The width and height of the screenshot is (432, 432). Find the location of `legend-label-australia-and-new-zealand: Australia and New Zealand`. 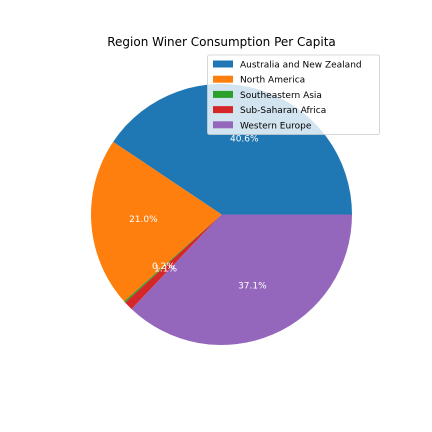

legend-label-australia-and-new-zealand: Australia and New Zealand is located at coordinates (301, 66).